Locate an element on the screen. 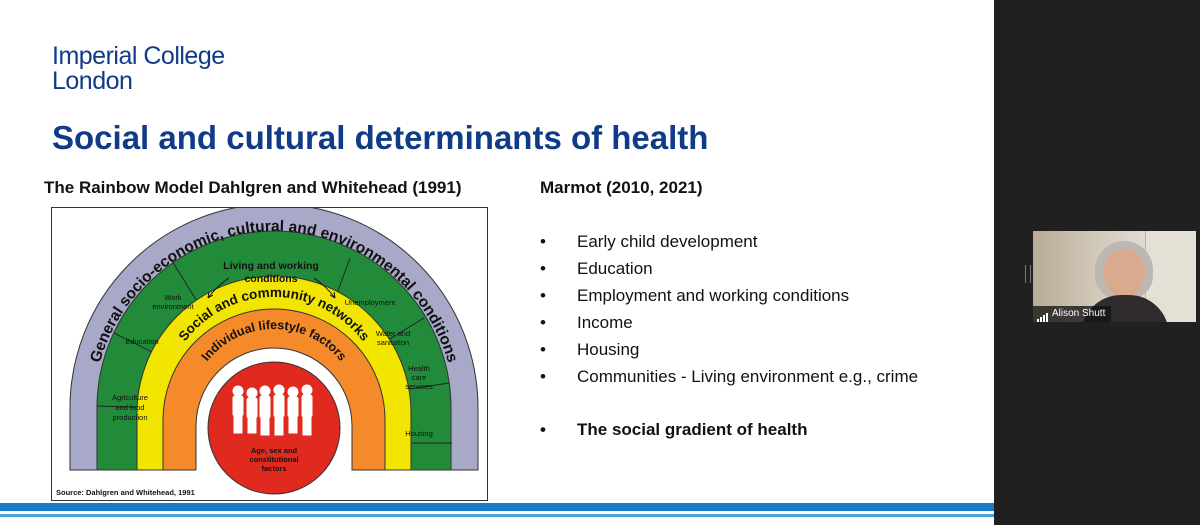  participant-name-bar: Alison Shutt is located at coordinates (1072, 314).